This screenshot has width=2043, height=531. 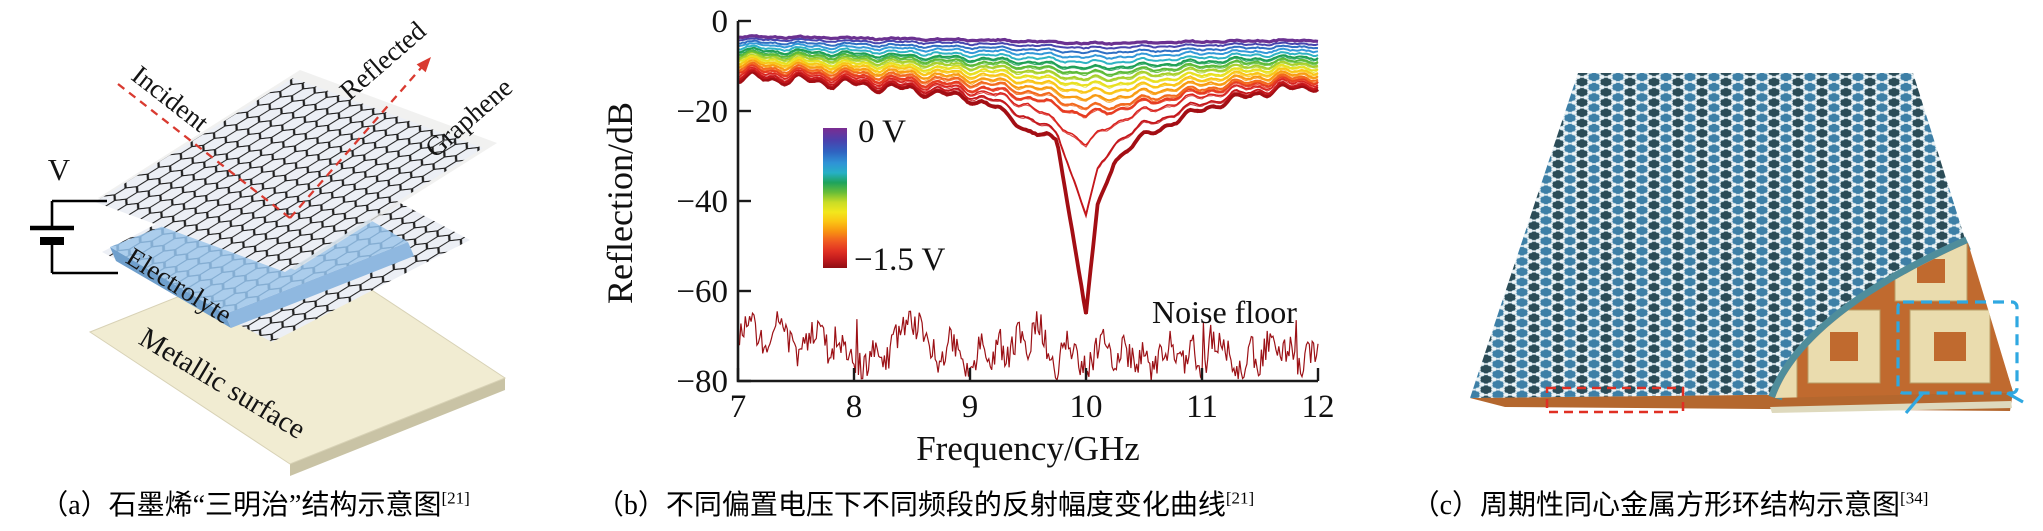 I want to click on curve-−1.2 V, so click(x=1028, y=90).